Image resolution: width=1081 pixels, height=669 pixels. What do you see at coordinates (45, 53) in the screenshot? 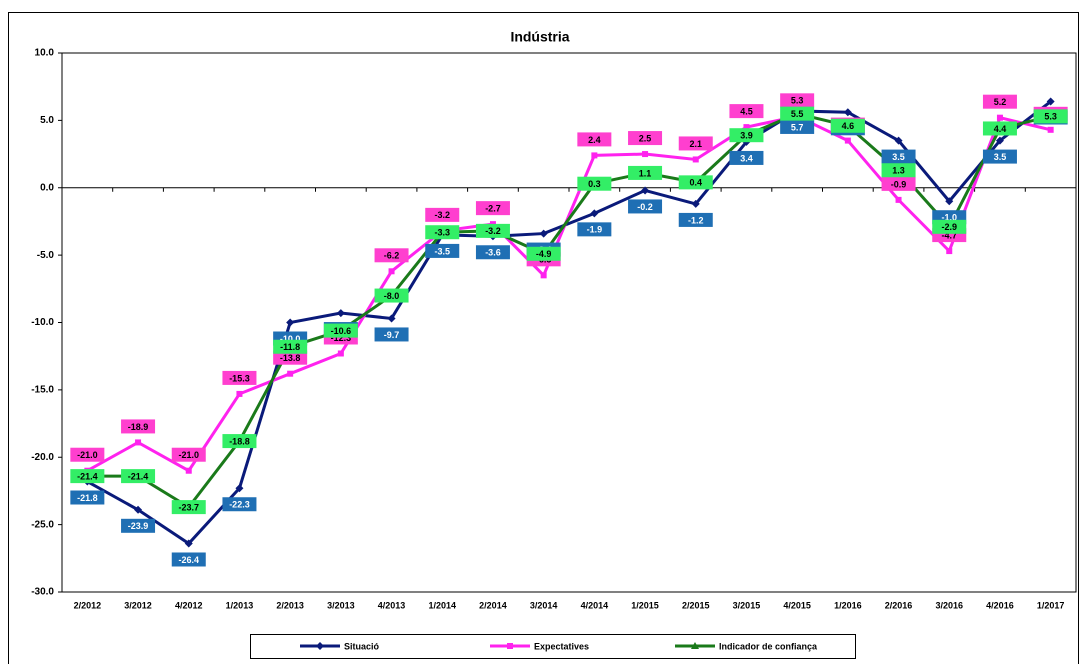
I see `y-tick-label: 10.0` at bounding box center [45, 53].